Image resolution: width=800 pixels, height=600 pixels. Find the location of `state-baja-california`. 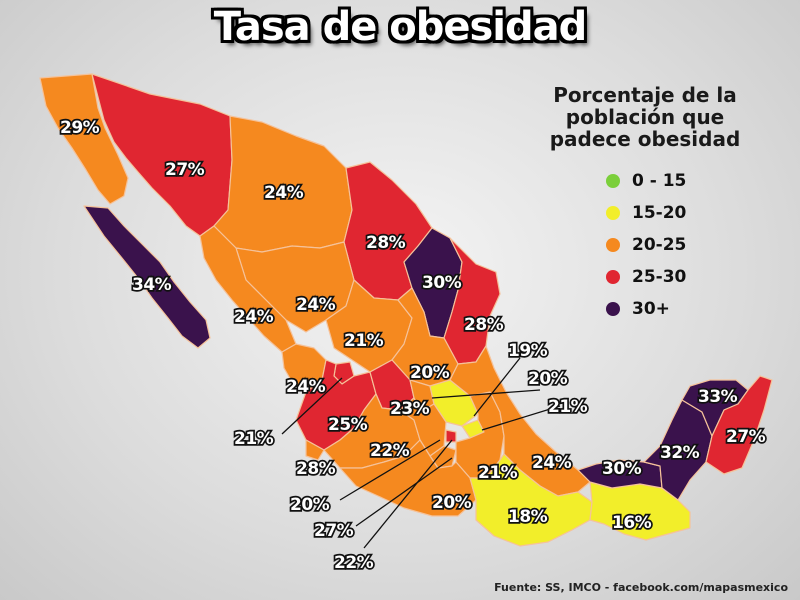

state-baja-california is located at coordinates (84, 139).